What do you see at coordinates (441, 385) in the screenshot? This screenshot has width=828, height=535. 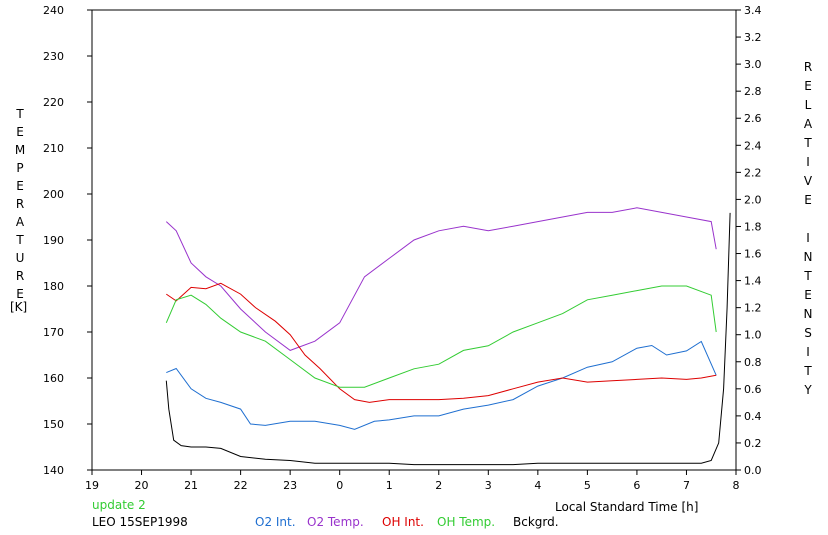 I see `series-line-o2-int` at bounding box center [441, 385].